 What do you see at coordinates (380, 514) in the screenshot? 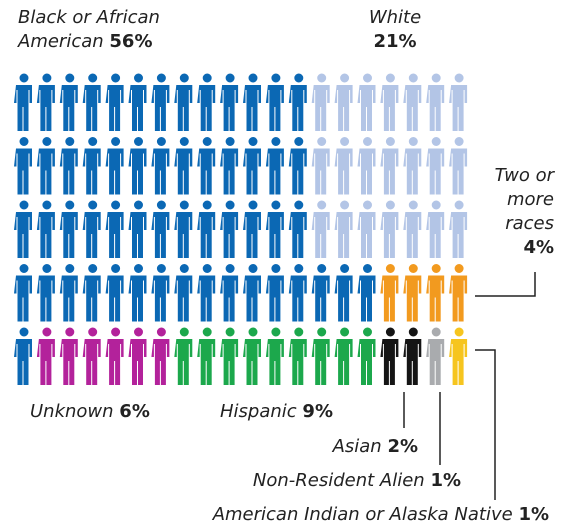
I see `label-aian: American Indian or Alaska Native 1%` at bounding box center [380, 514].